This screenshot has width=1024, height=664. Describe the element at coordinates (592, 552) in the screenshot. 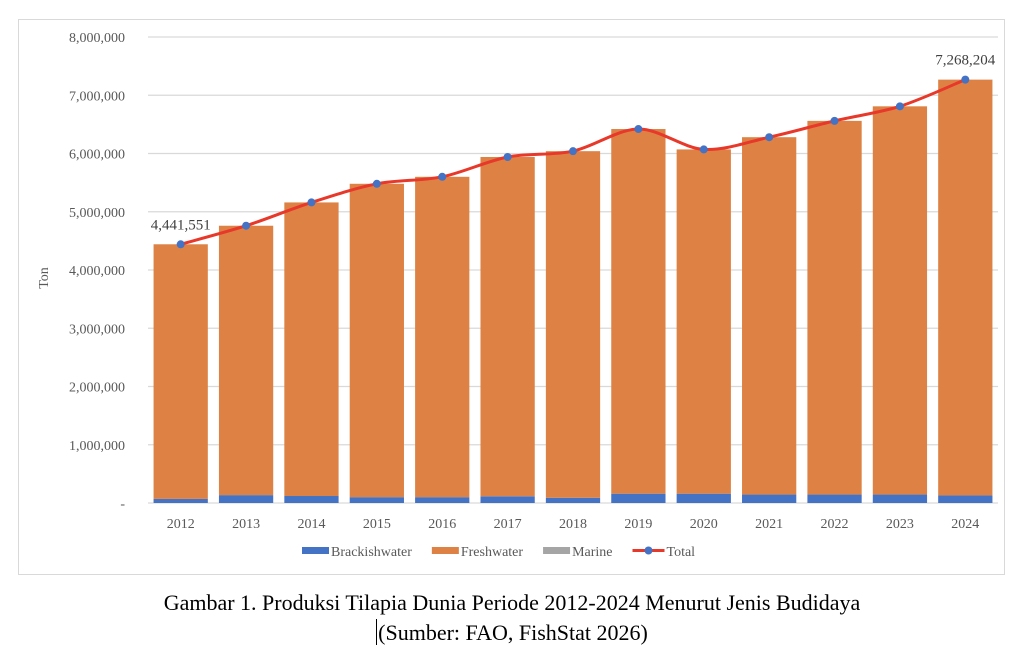

I see `legend-label-marine: Marine` at that location.